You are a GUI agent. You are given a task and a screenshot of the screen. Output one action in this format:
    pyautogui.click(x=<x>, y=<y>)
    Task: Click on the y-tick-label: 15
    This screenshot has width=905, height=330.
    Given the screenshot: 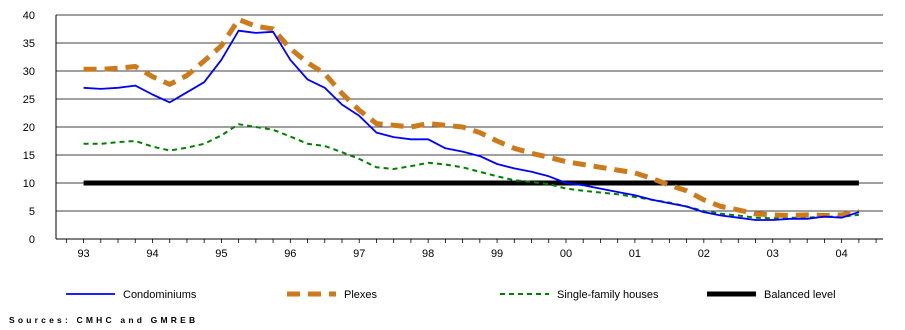 What is the action you would take?
    pyautogui.click(x=29, y=156)
    